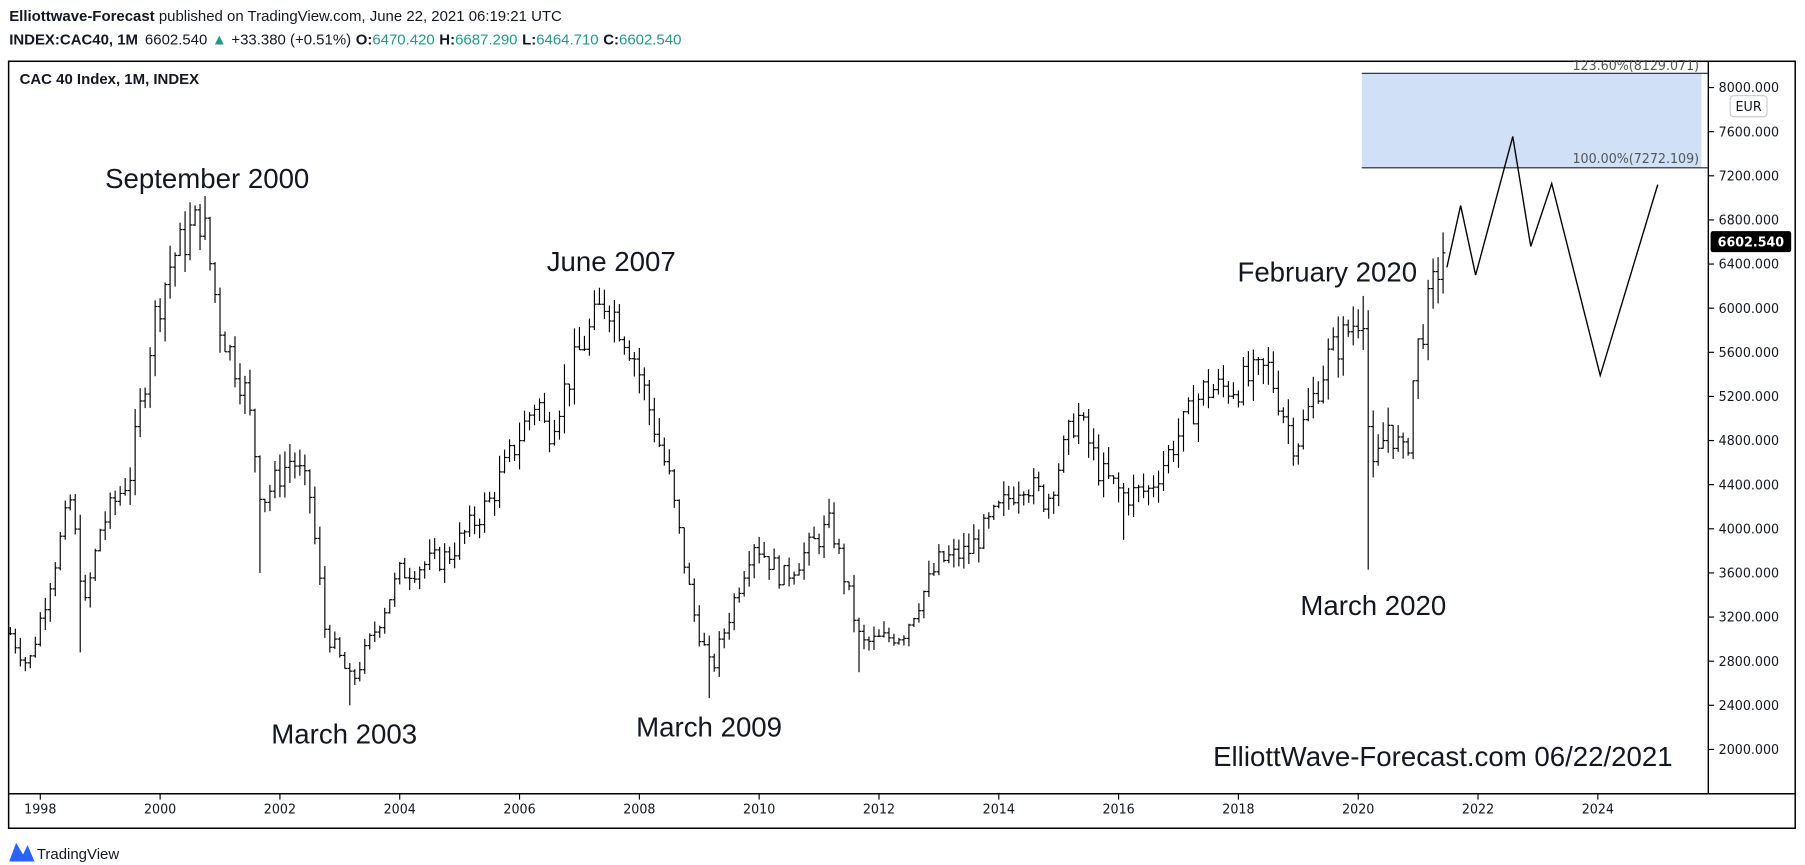 The height and width of the screenshot is (865, 1805). Describe the element at coordinates (291, 39) in the screenshot. I see `price-change: +33.380 (+0.51%)` at that location.